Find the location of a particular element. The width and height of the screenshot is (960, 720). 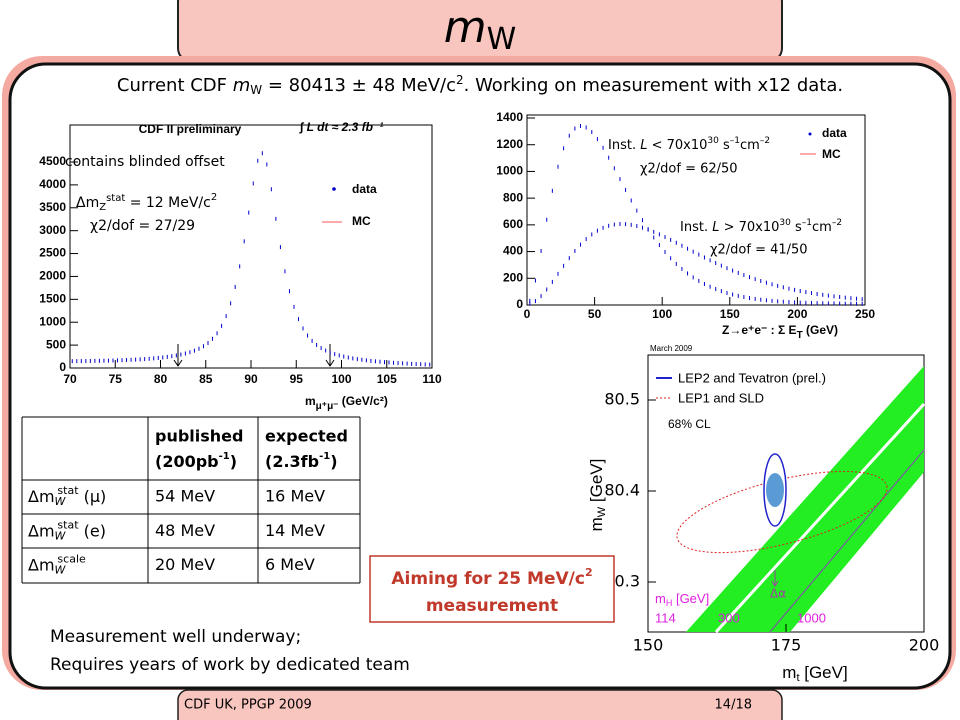

y-tick-label: 4500 is located at coordinates (52, 161).